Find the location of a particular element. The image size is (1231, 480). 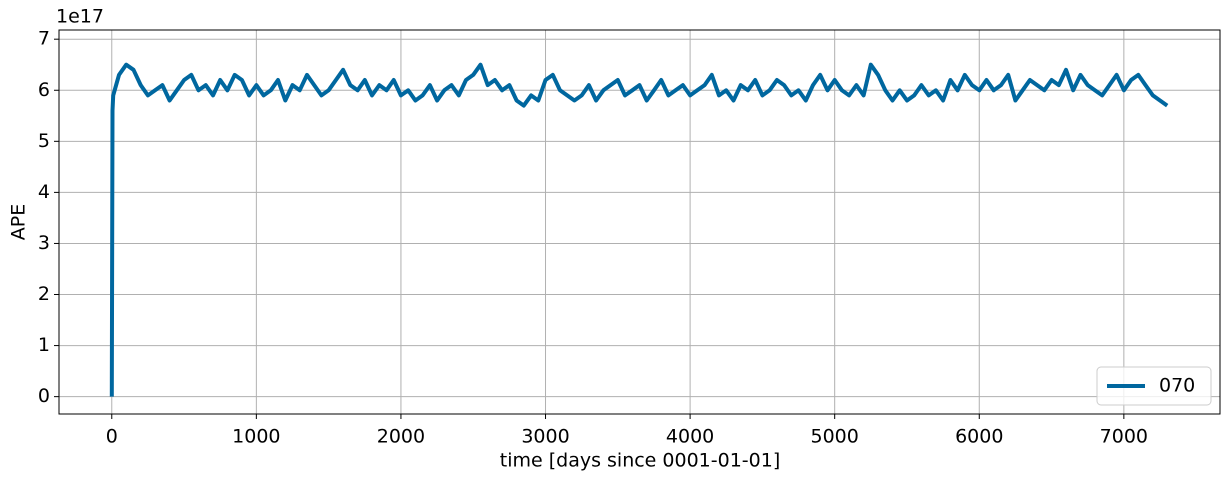

x-tick-label: 3000 is located at coordinates (545, 437).